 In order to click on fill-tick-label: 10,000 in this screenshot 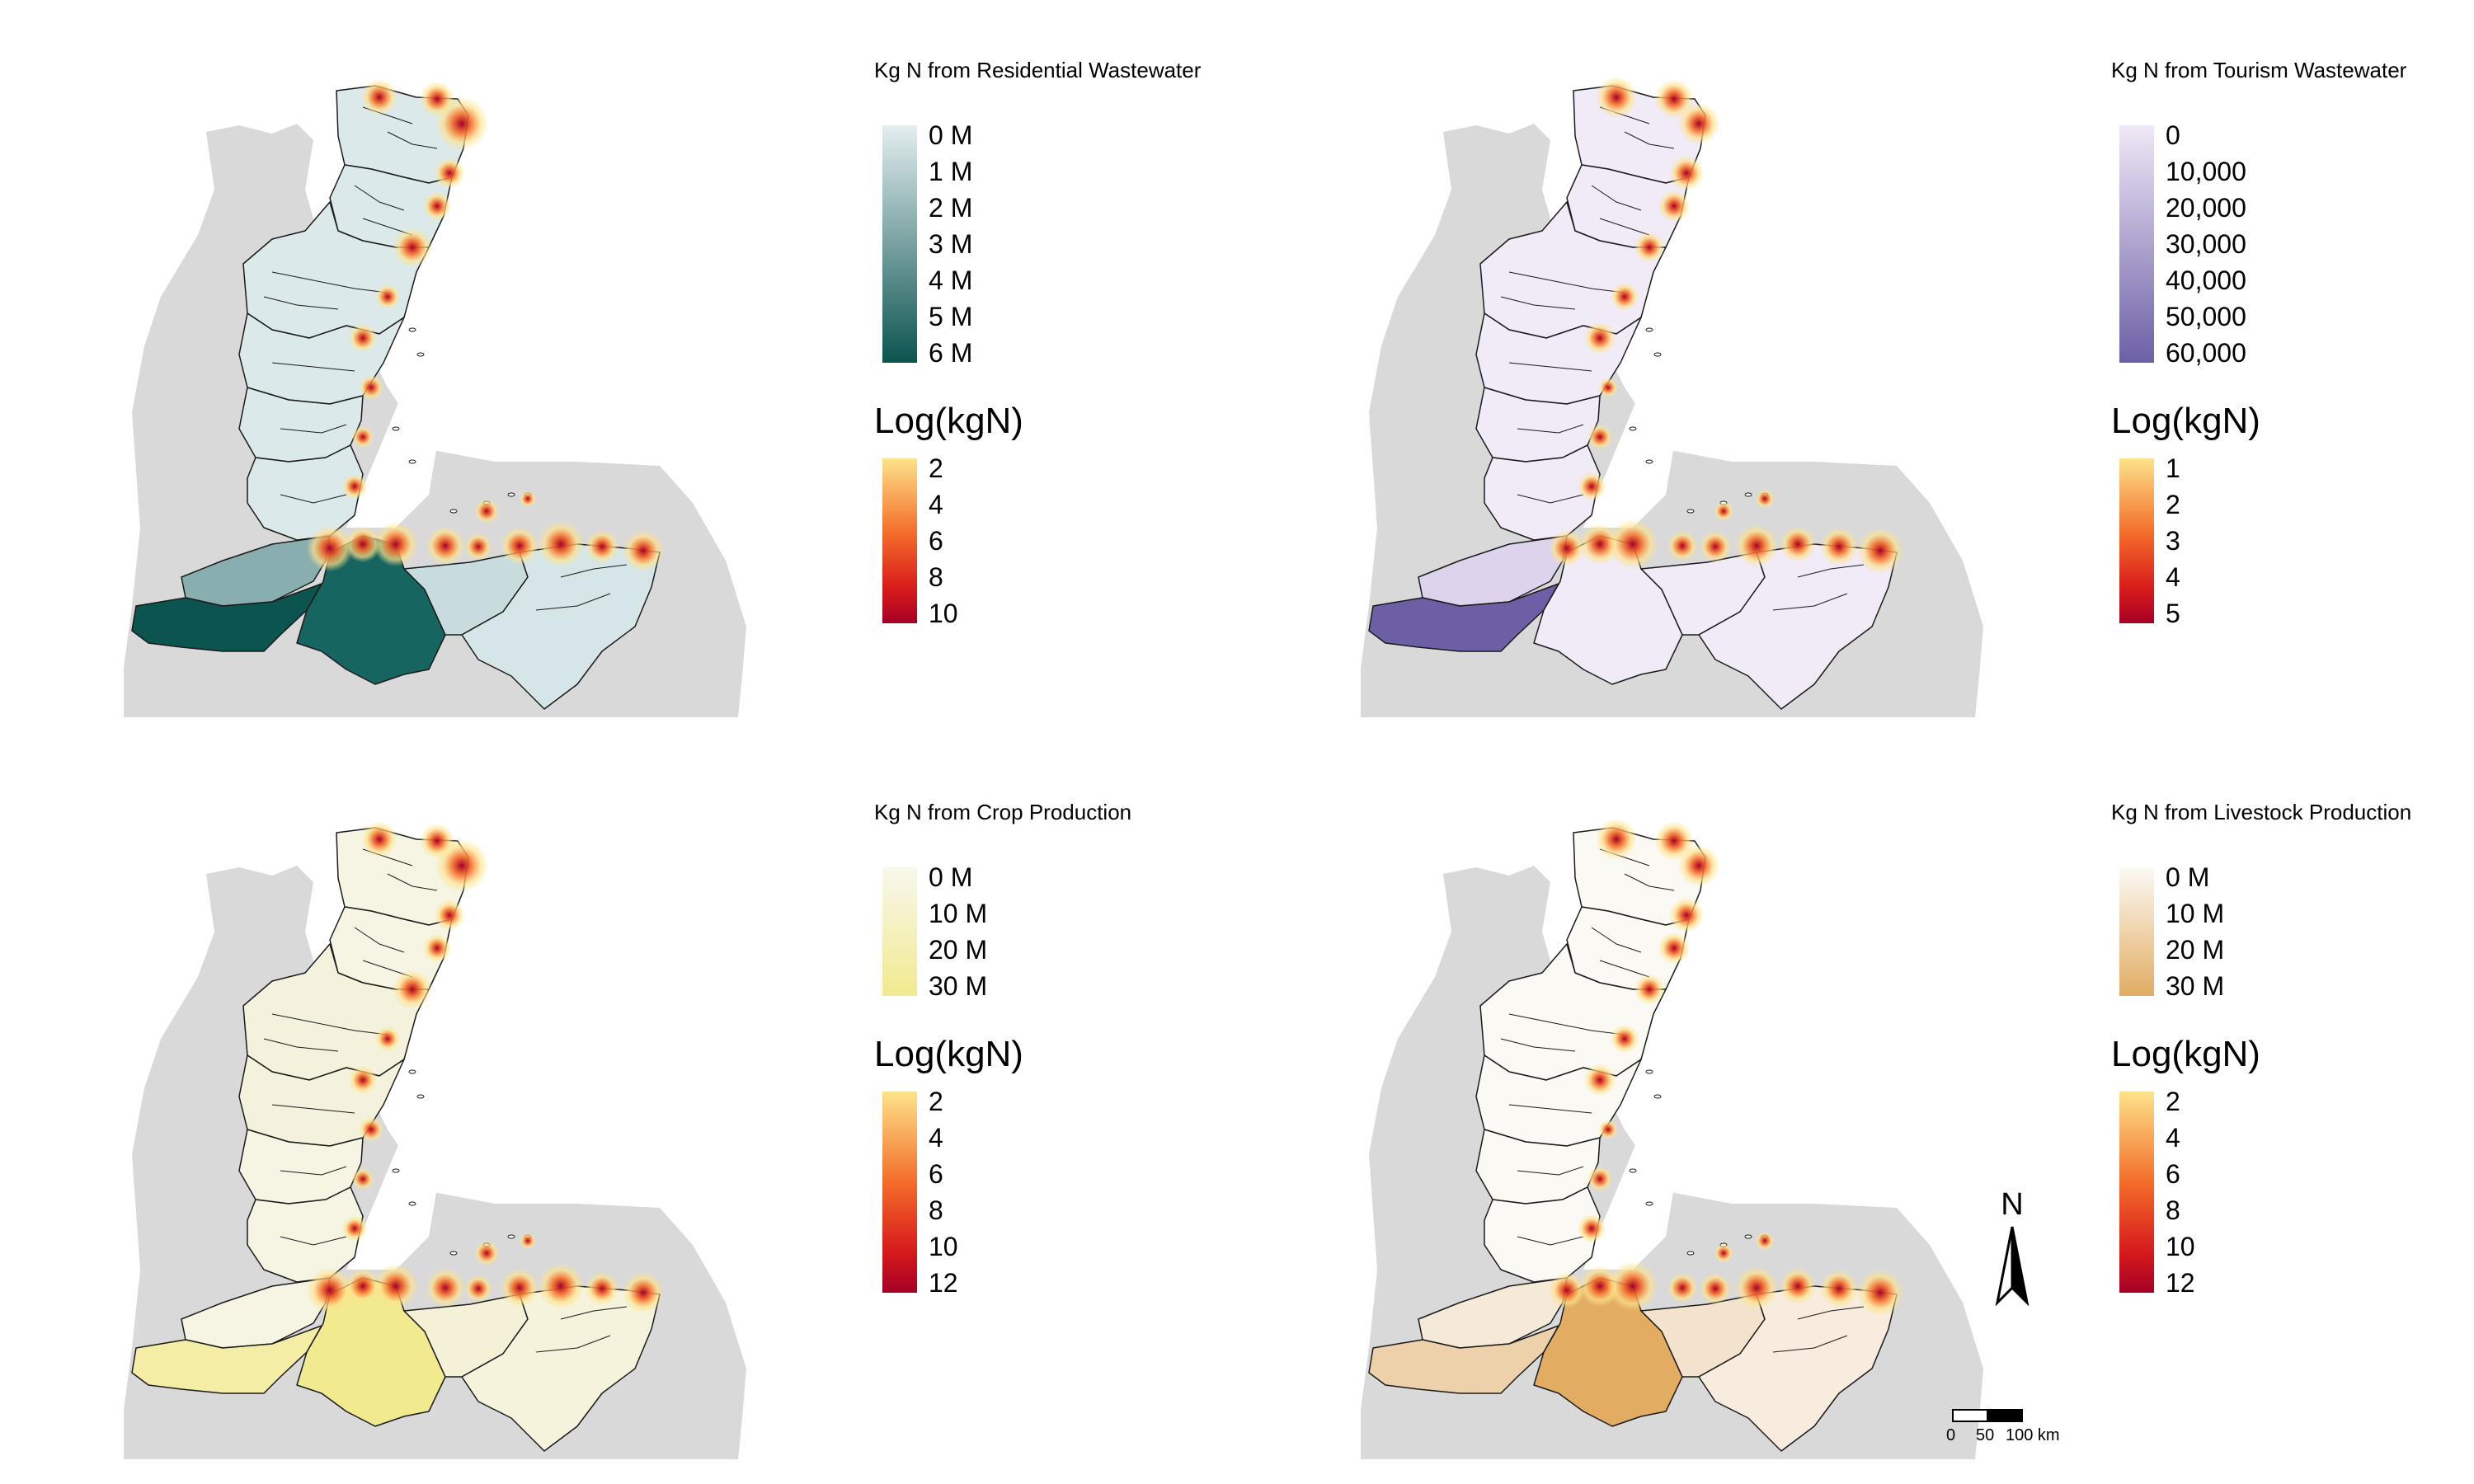, I will do `click(2206, 171)`.